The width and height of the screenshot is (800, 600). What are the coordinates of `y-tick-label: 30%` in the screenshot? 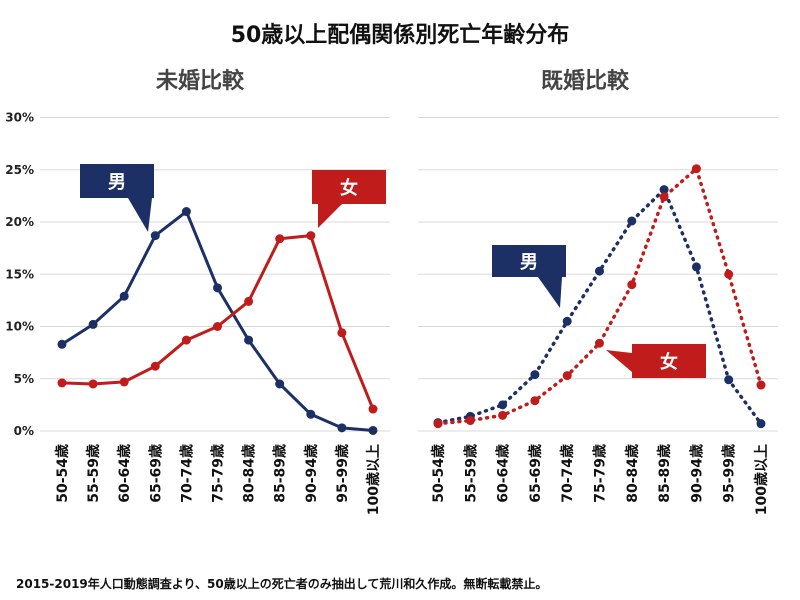 It's located at (19, 118).